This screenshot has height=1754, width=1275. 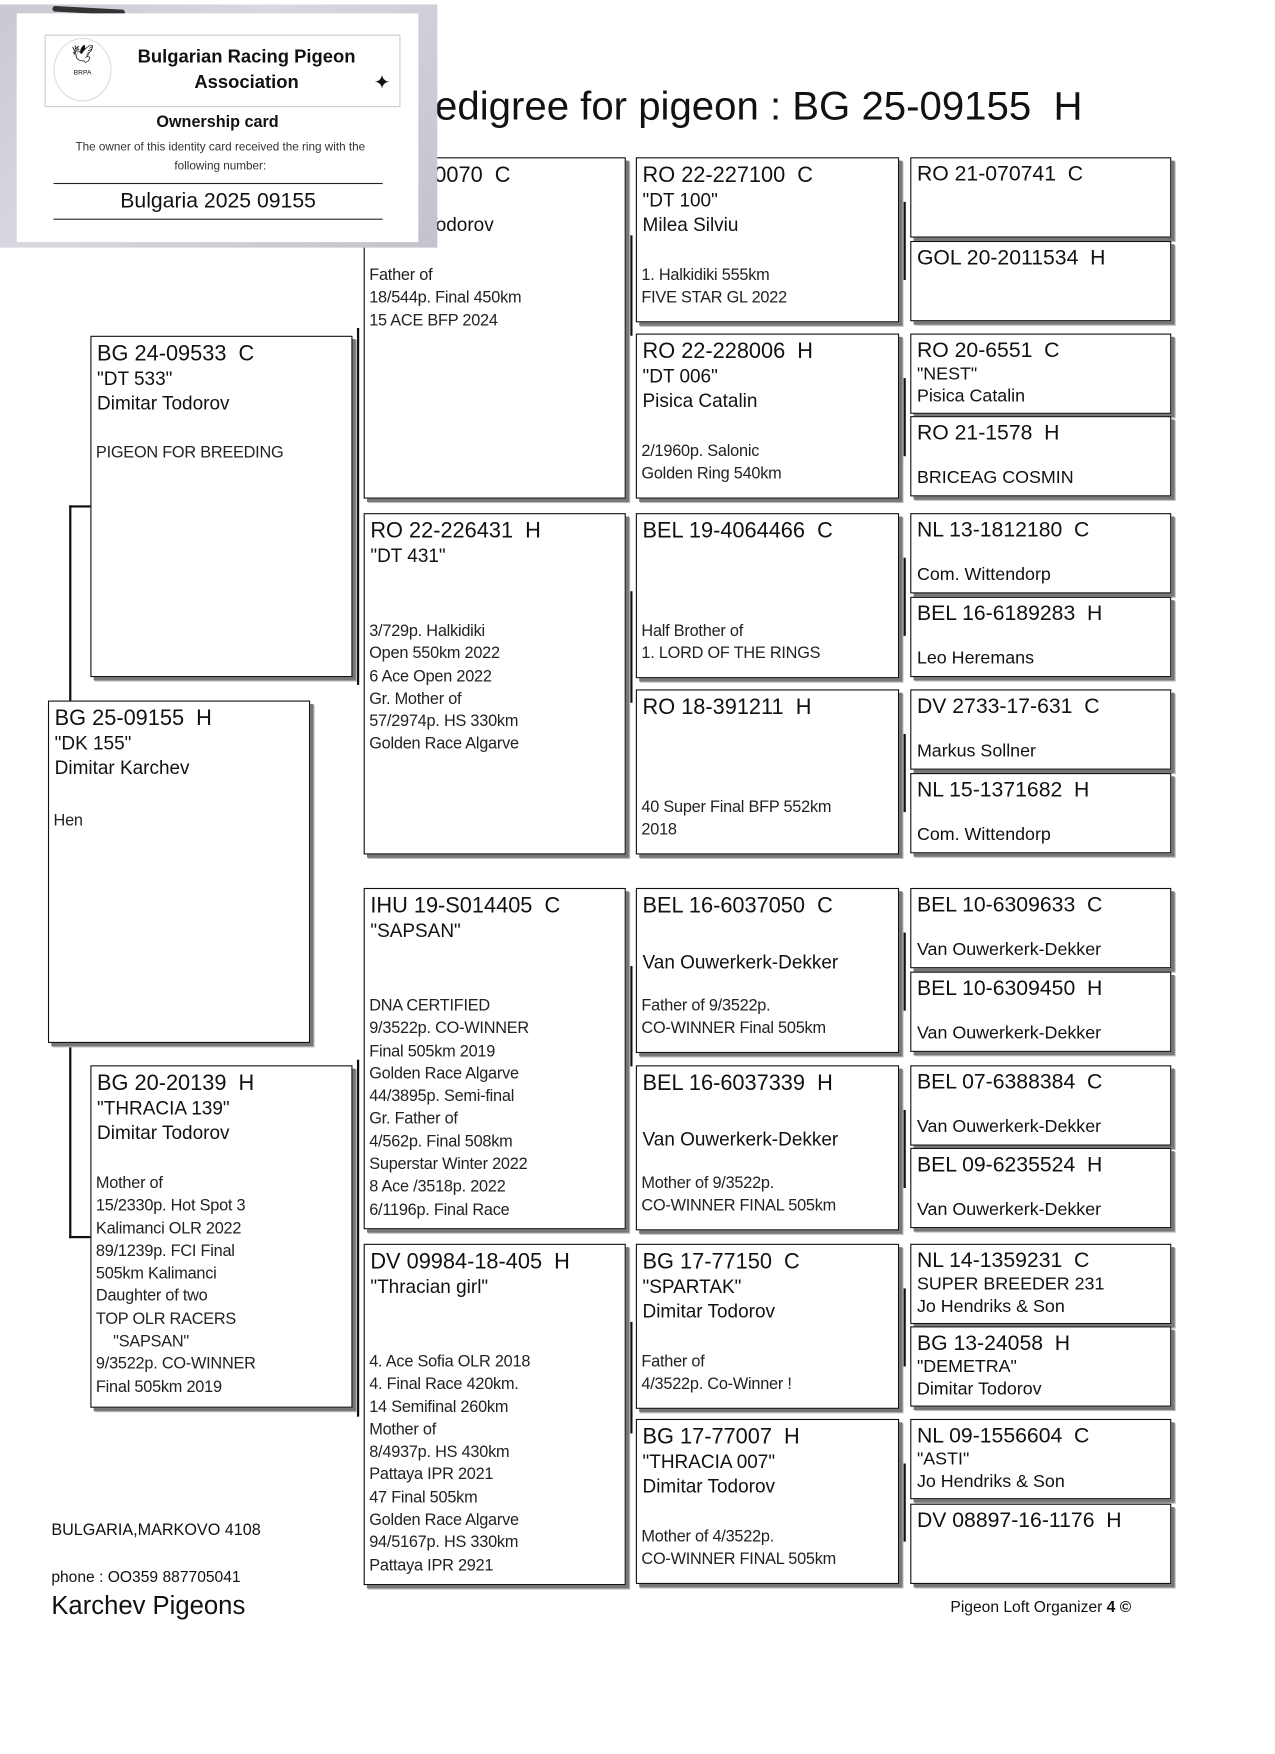 I want to click on note-line: CO-WINNER FINAL 505km, so click(x=739, y=1206).